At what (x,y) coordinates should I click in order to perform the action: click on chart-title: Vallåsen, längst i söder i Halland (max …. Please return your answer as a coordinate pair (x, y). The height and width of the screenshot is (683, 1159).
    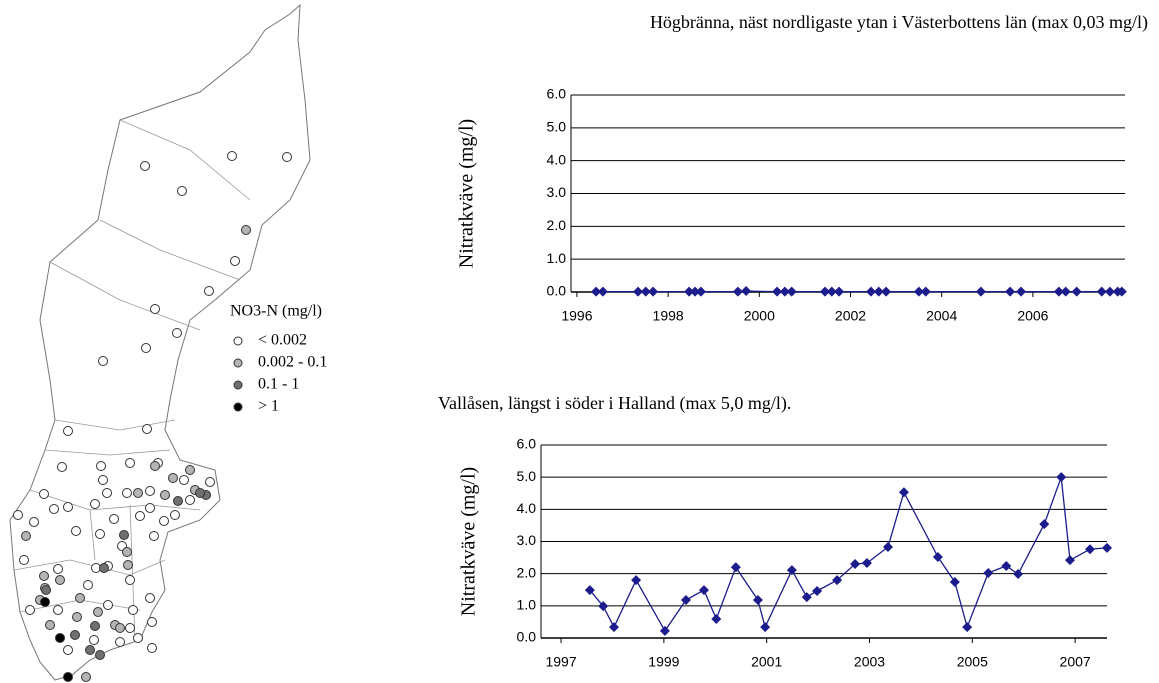
    Looking at the image, I should click on (614, 403).